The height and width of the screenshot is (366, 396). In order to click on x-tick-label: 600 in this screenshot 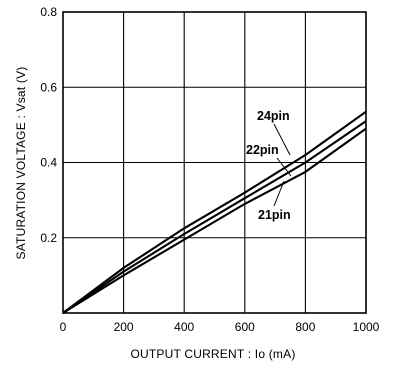, I will do `click(245, 327)`.